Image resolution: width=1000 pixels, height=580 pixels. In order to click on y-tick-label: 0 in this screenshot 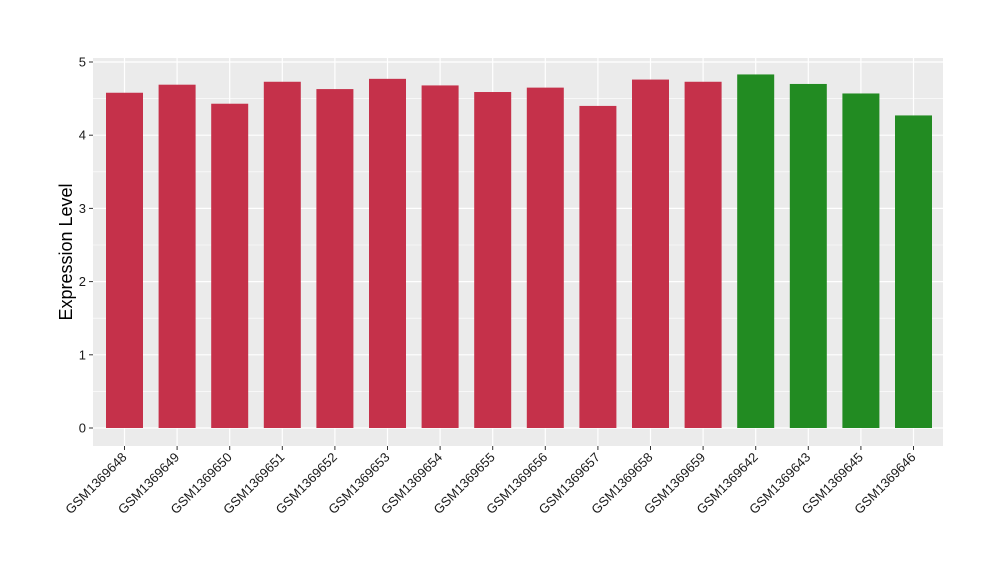, I will do `click(82, 428)`.